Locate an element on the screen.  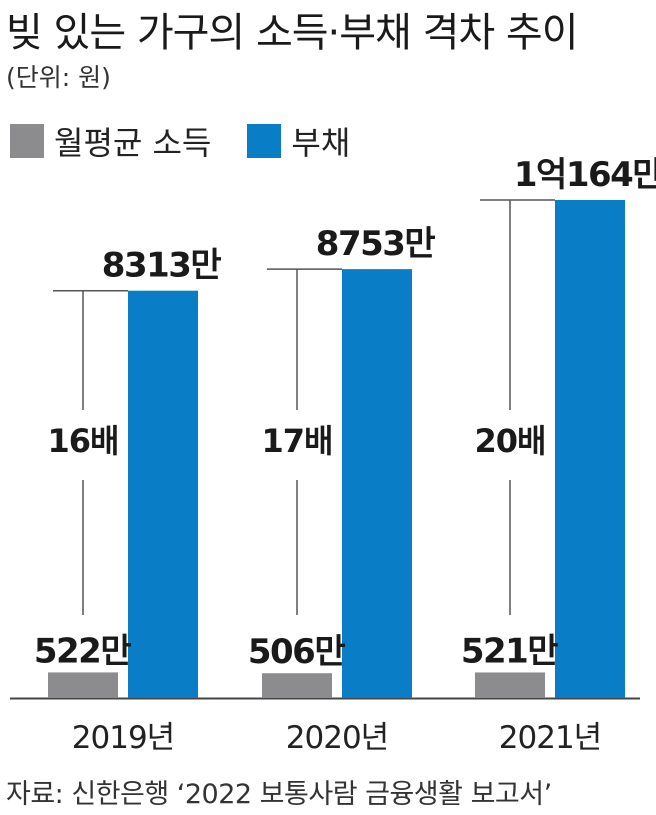
legend: 월평균 소득 부채 is located at coordinates (198, 141).